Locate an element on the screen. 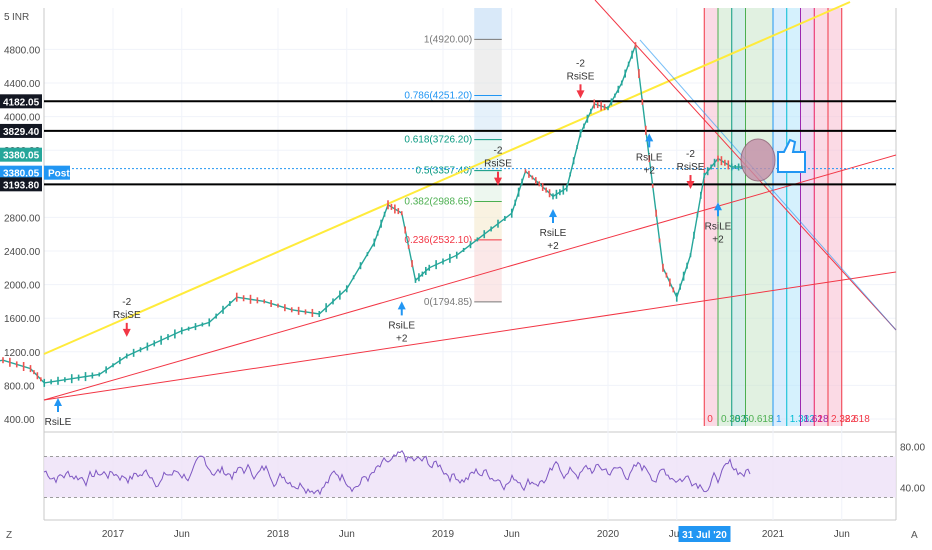  fib-level-label: 0(1794.85) is located at coordinates (448, 302).